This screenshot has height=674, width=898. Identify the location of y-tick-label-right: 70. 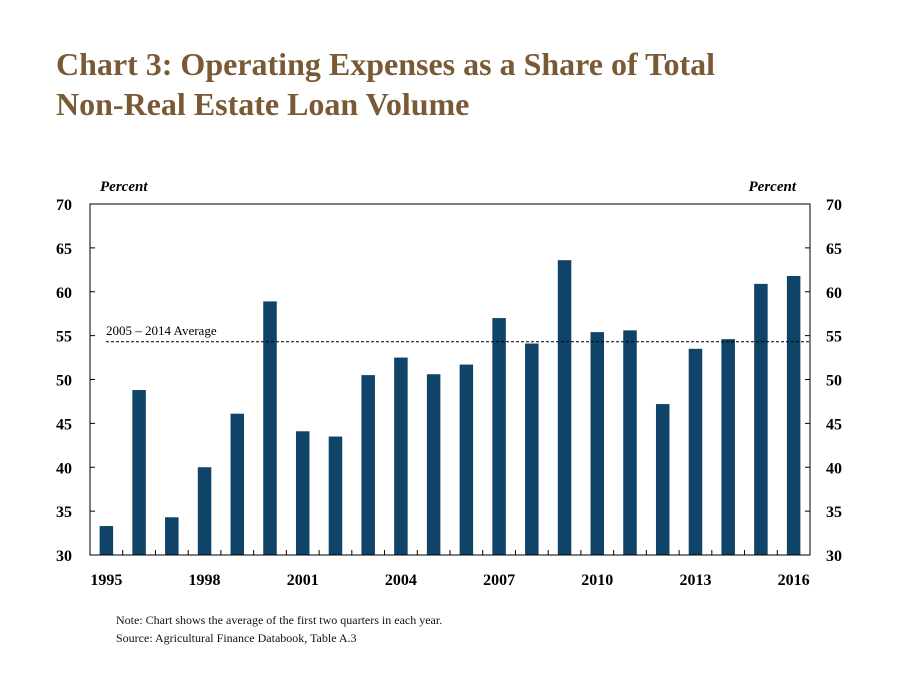
(834, 205).